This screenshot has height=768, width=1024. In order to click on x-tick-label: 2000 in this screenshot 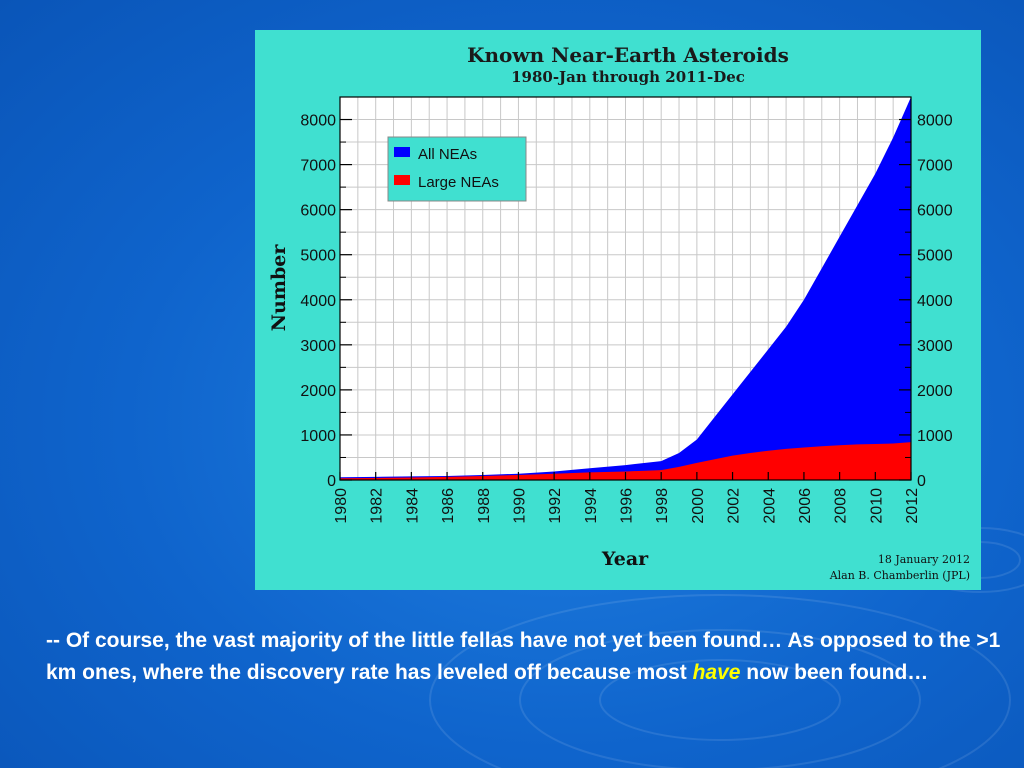, I will do `click(698, 506)`.